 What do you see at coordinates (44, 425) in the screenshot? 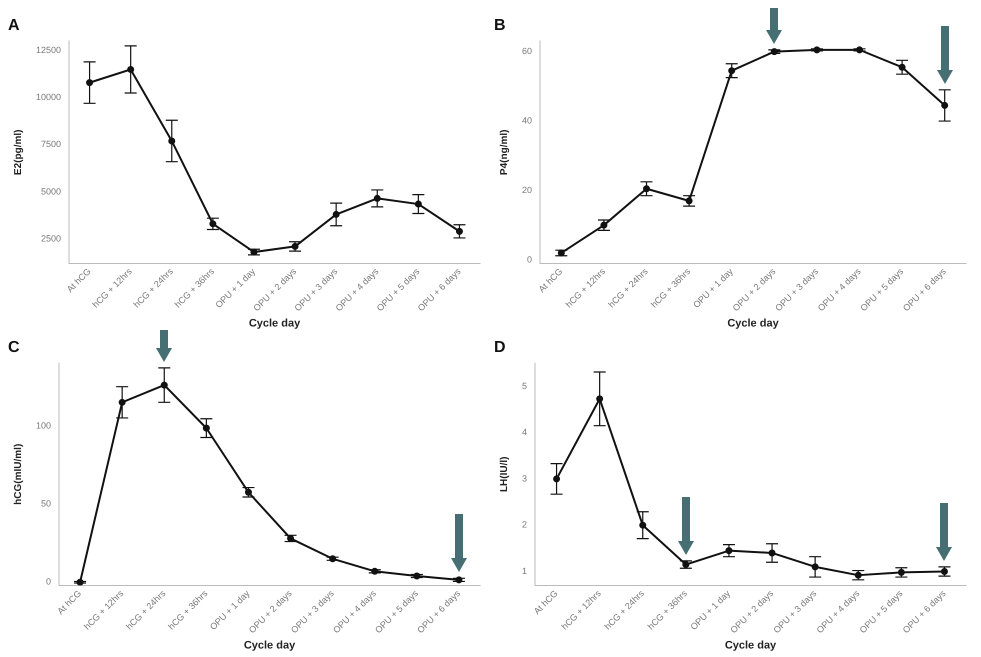
I see `y-tick-label: 100` at bounding box center [44, 425].